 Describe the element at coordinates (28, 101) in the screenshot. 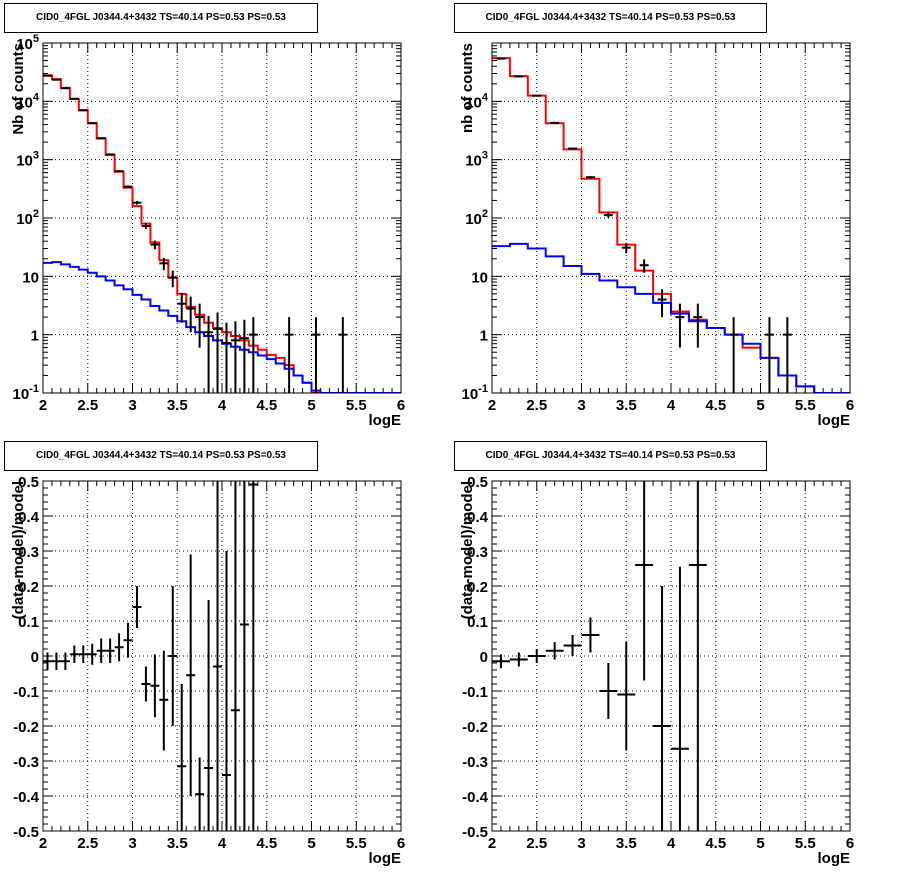

I see `tick-label: 10⁴` at that location.